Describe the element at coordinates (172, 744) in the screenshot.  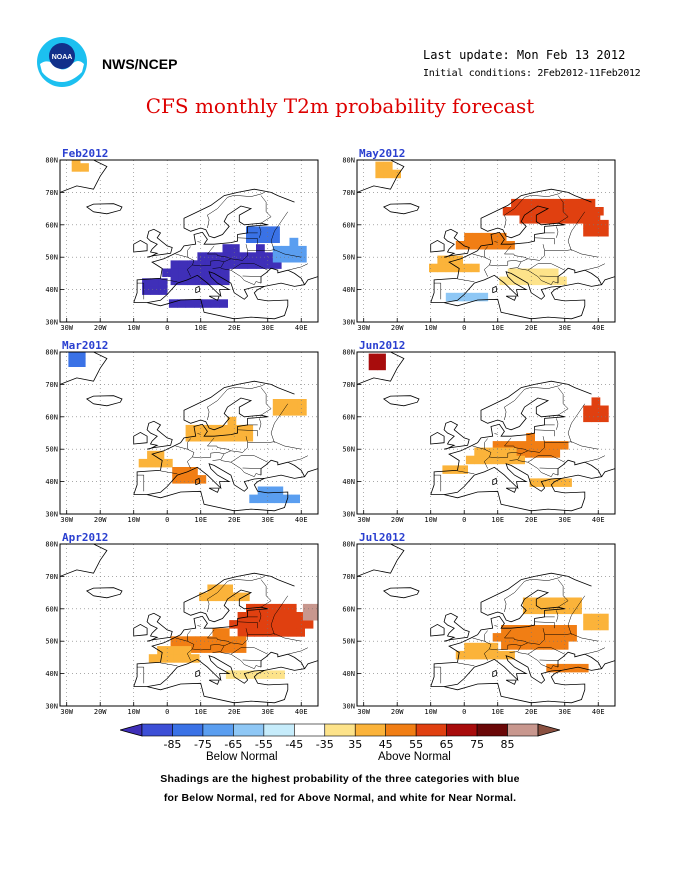
I see `colorbar-tick-label: -85` at that location.